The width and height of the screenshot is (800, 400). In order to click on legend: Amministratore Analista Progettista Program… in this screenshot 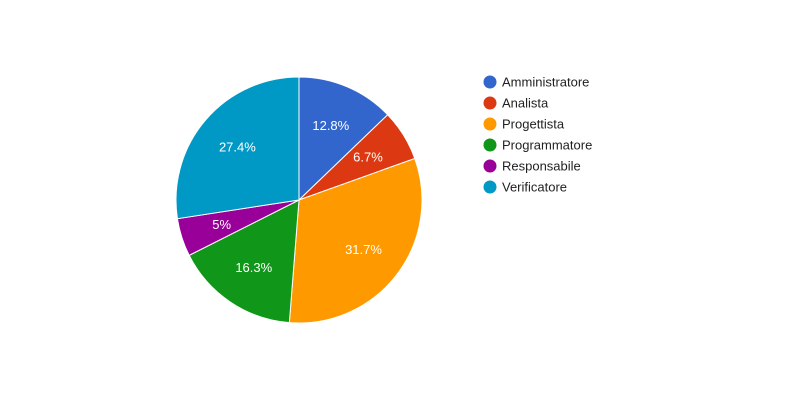, I will do `click(537, 135)`.